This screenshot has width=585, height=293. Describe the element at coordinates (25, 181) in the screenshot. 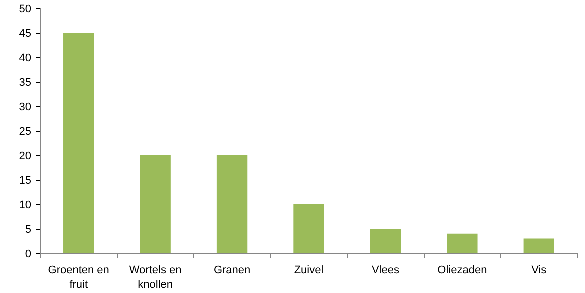

I see `y-tick-label: 15` at that location.